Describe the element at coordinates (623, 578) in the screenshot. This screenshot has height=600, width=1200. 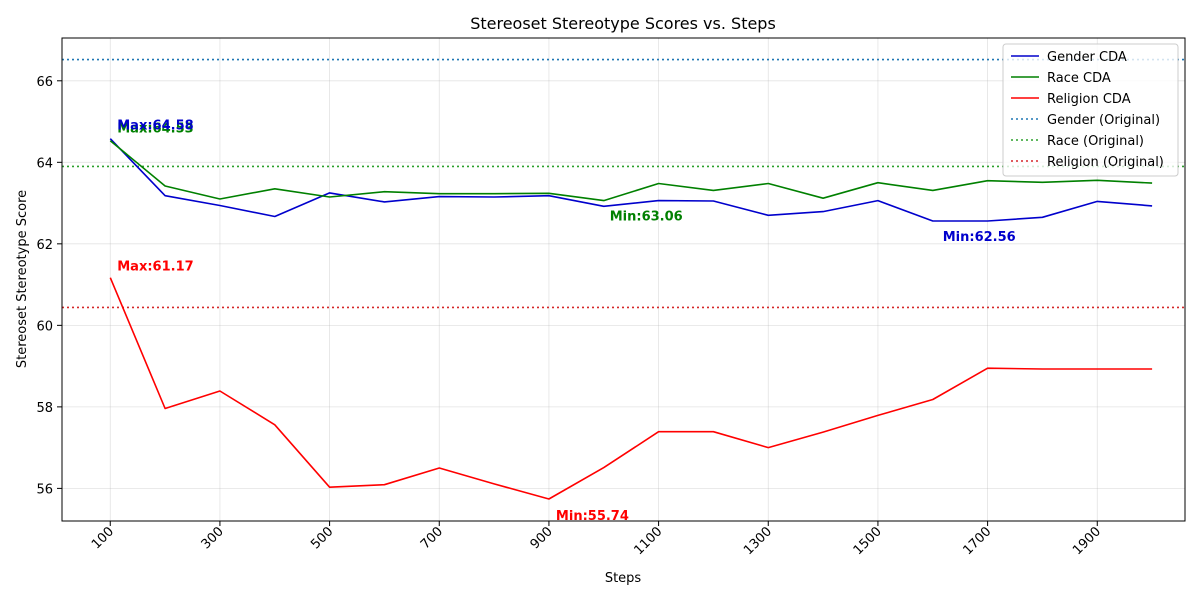
I see `x-axis-label: Steps` at that location.